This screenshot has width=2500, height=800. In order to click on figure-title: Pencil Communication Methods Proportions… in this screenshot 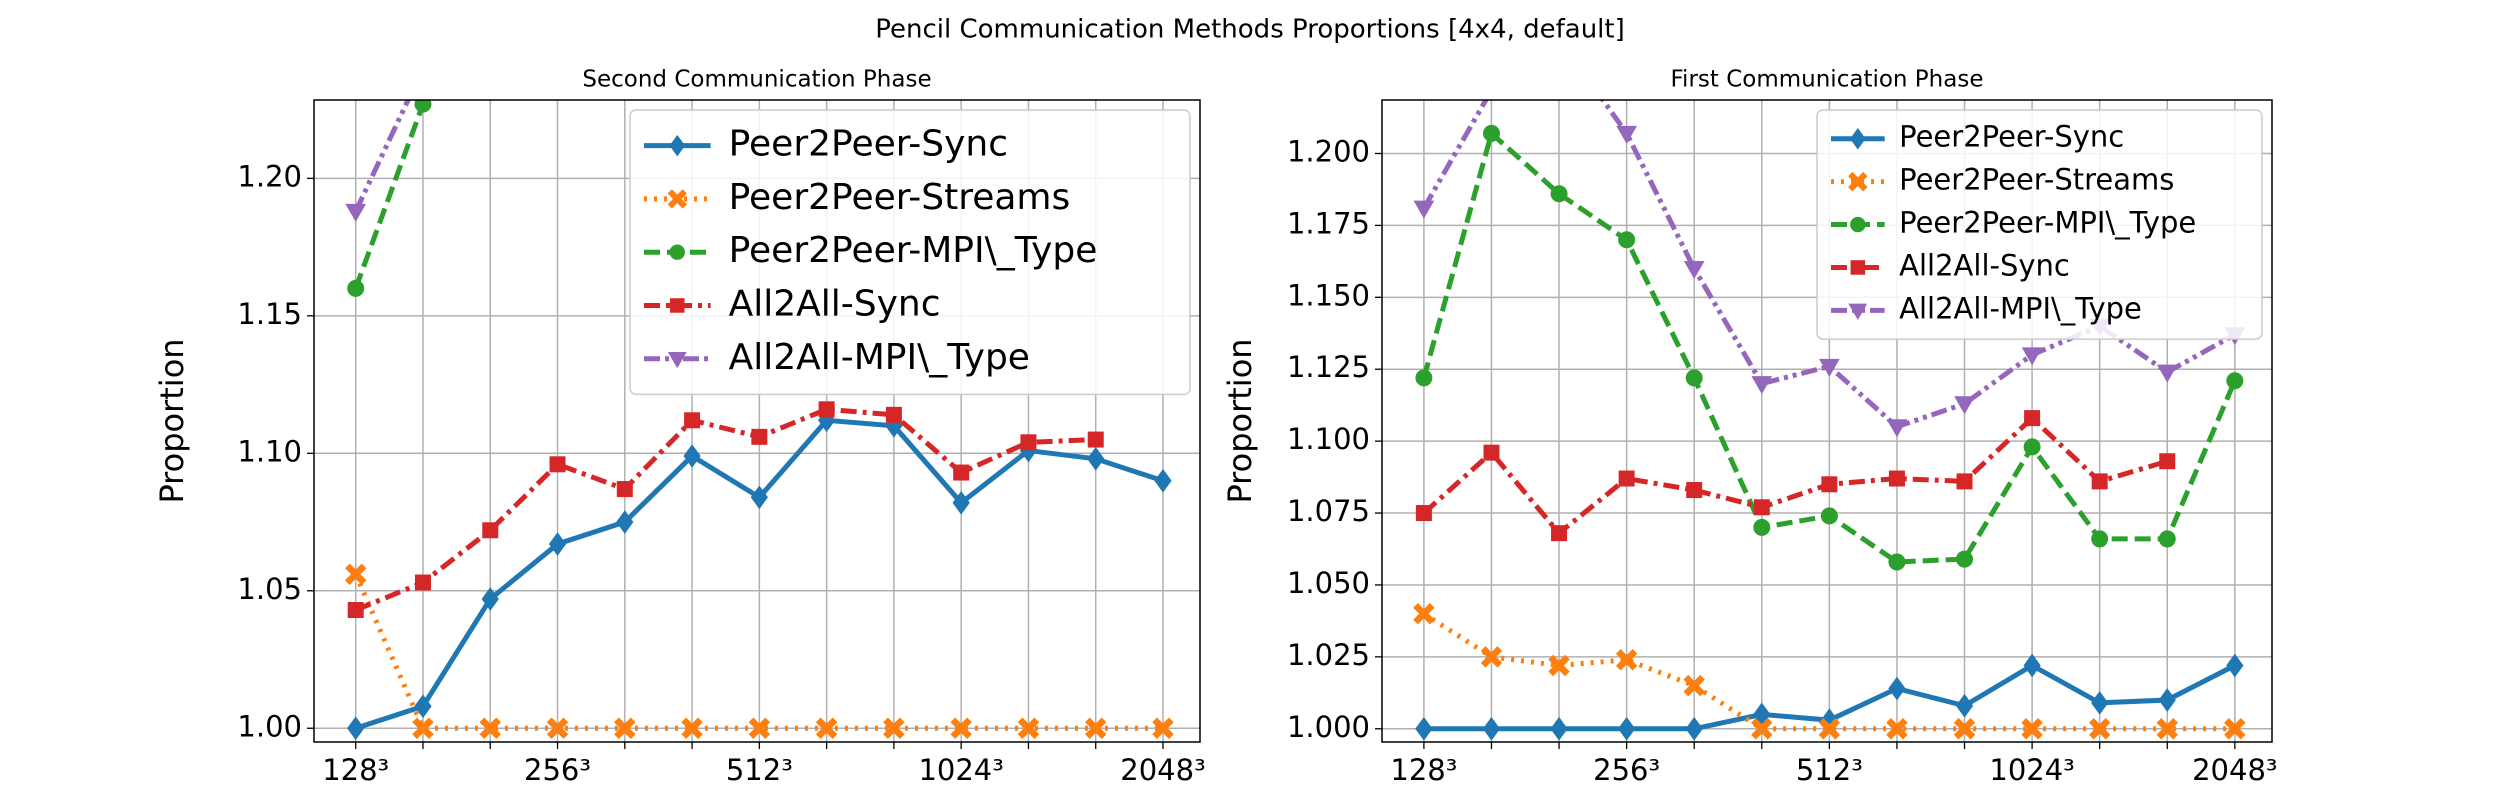, I will do `click(1249, 30)`.